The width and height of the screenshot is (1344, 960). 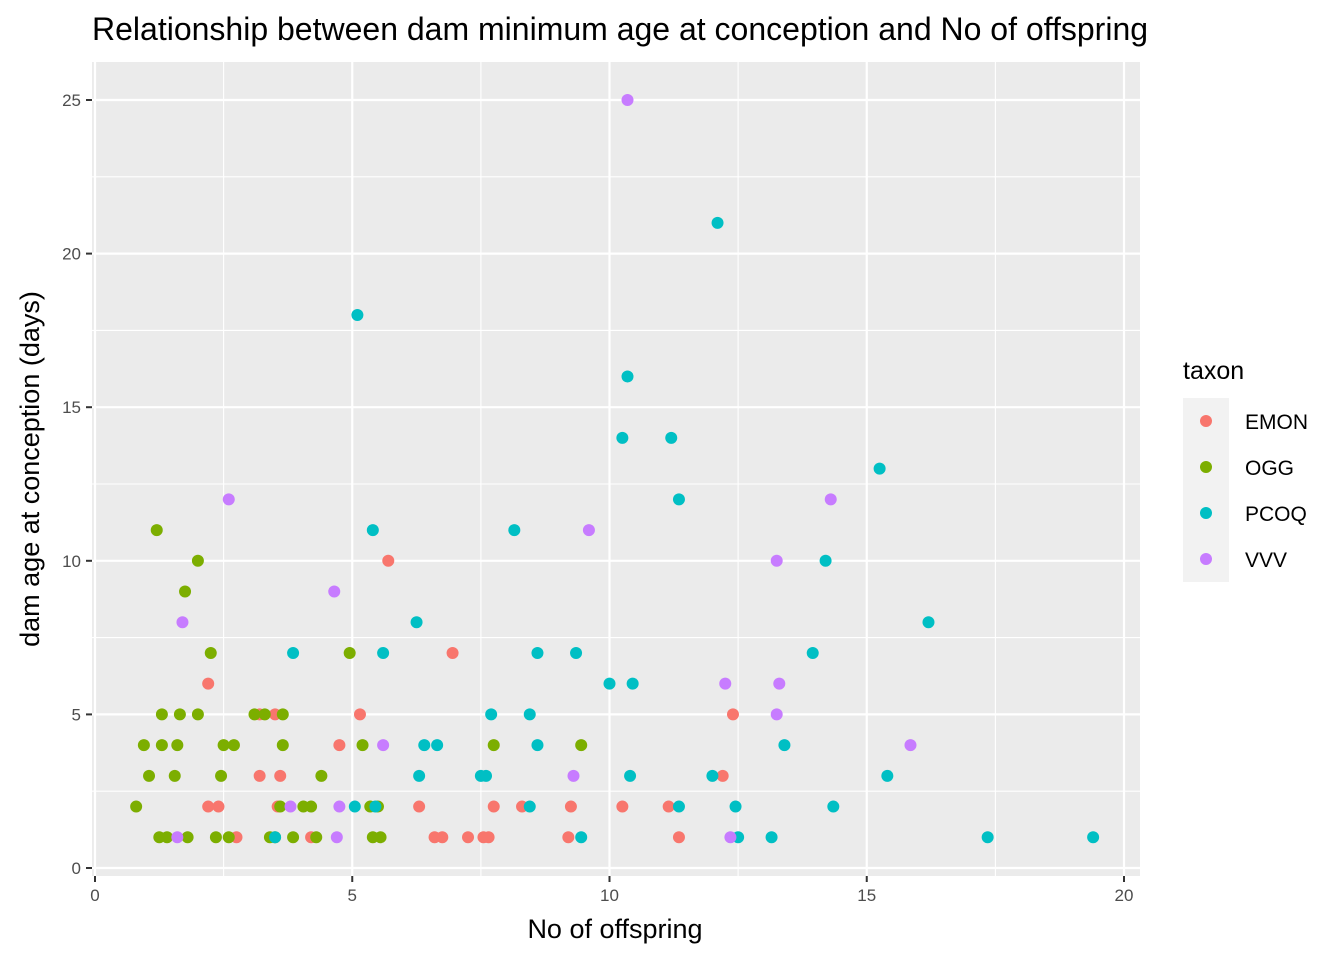 I want to click on x-tick-label: 10, so click(x=609, y=895).